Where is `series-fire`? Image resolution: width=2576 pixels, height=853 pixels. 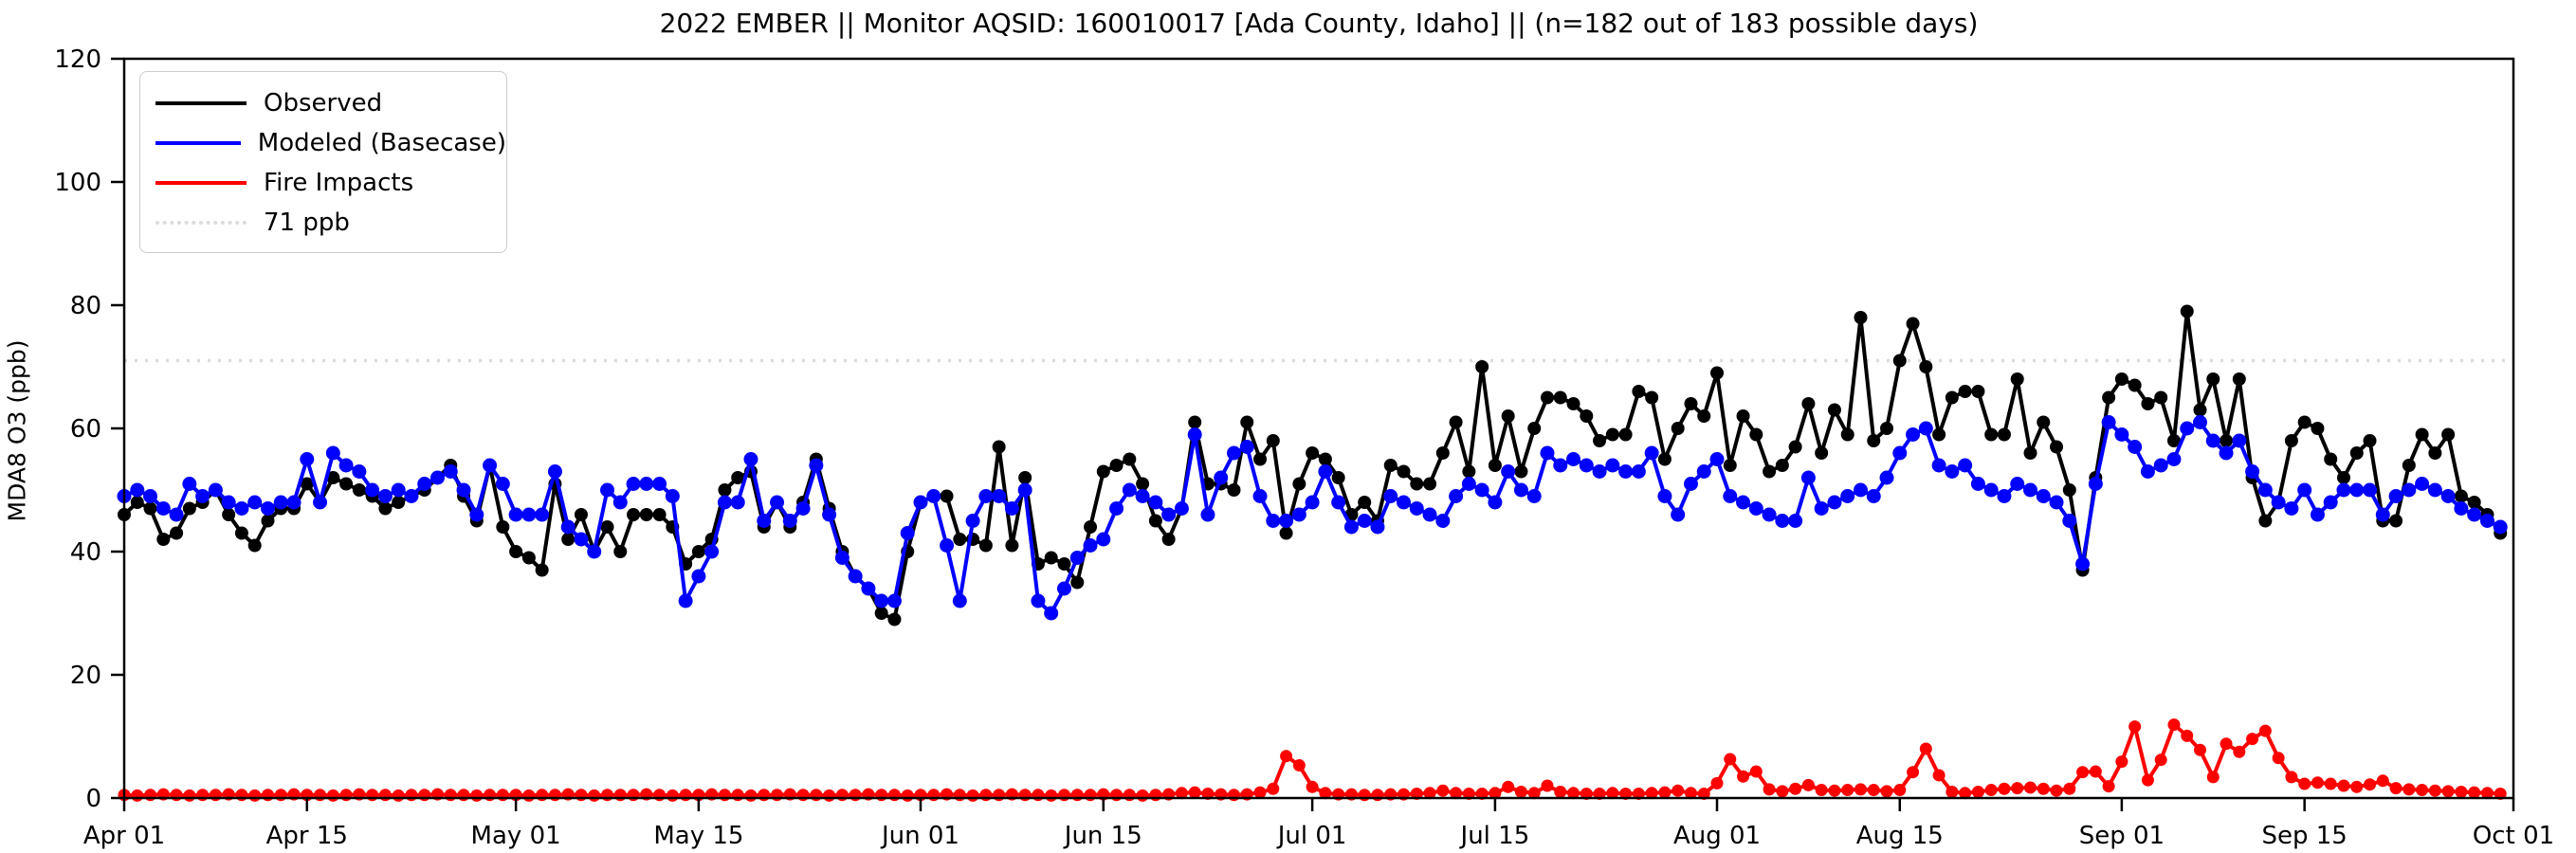
series-fire is located at coordinates (1312, 760).